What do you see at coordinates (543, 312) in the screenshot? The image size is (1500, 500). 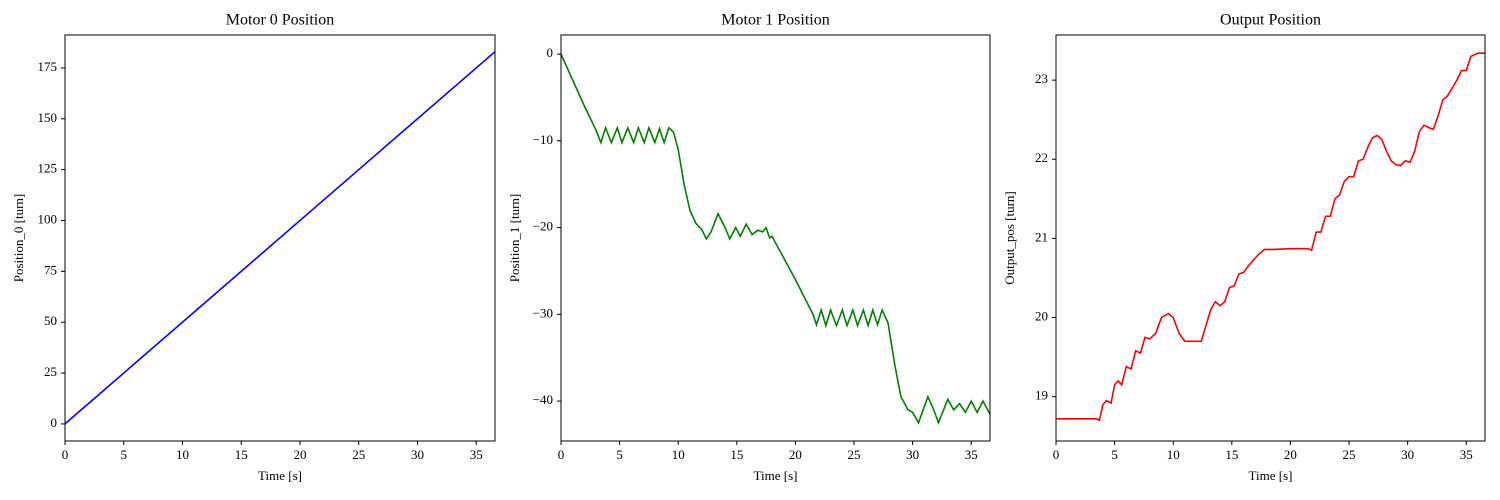 I see `y-tick-label: −30` at bounding box center [543, 312].